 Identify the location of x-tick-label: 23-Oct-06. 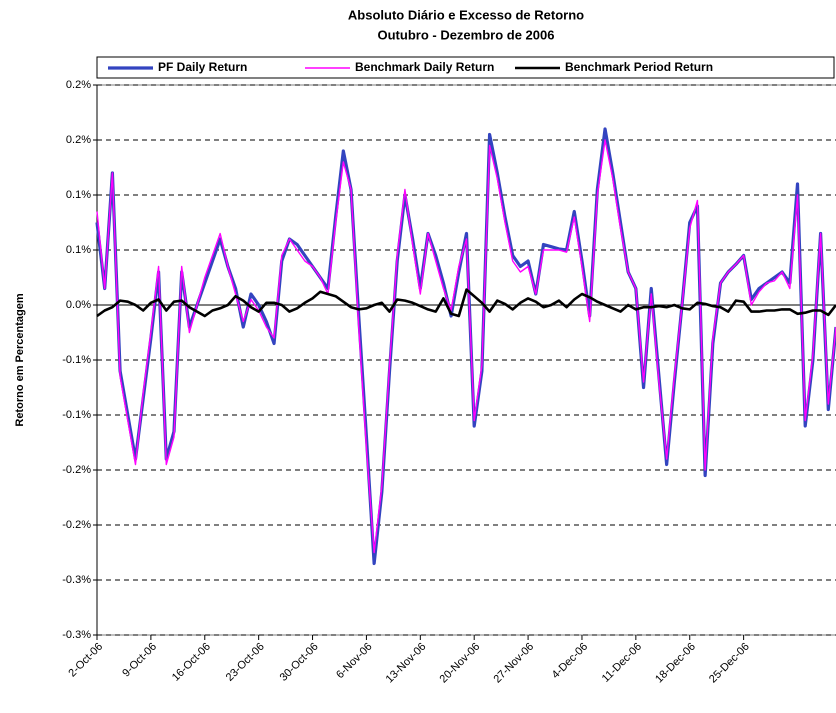
(245, 662).